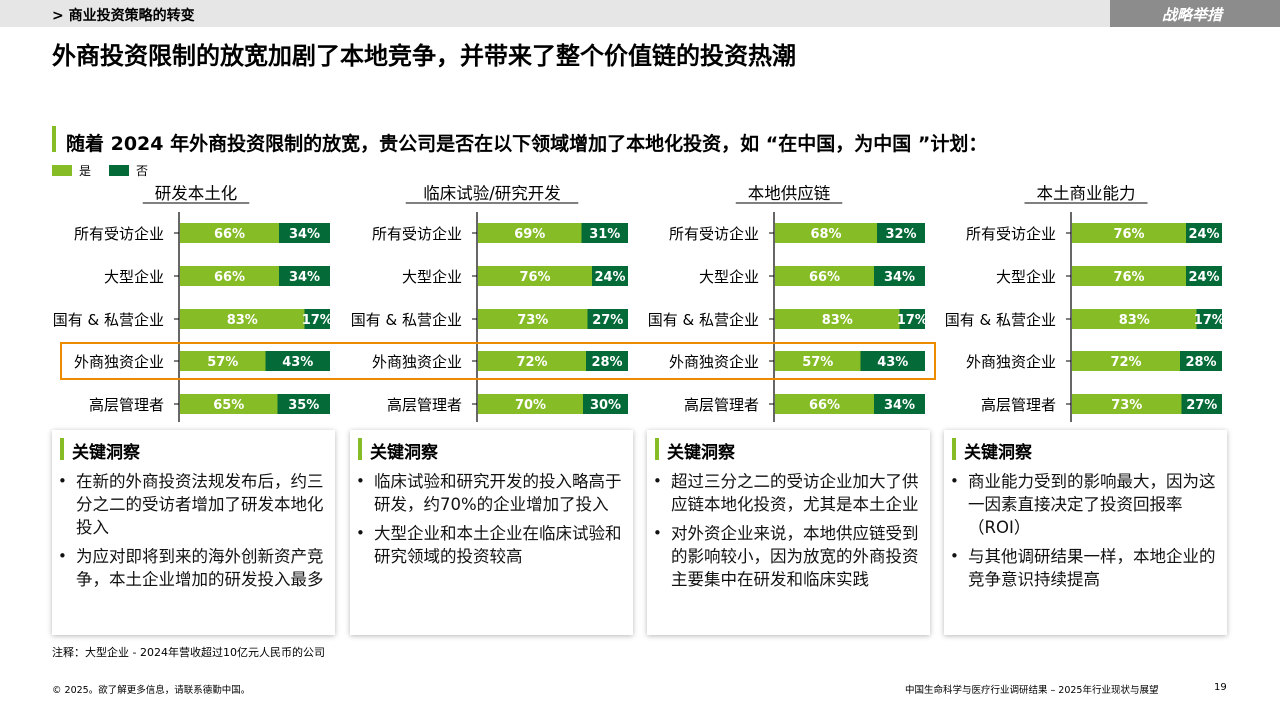  What do you see at coordinates (491, 493) in the screenshot?
I see `insight-bullet: • 临床试验和研究开发的投入略高于研发，约70%的企业增加了投入` at bounding box center [491, 493].